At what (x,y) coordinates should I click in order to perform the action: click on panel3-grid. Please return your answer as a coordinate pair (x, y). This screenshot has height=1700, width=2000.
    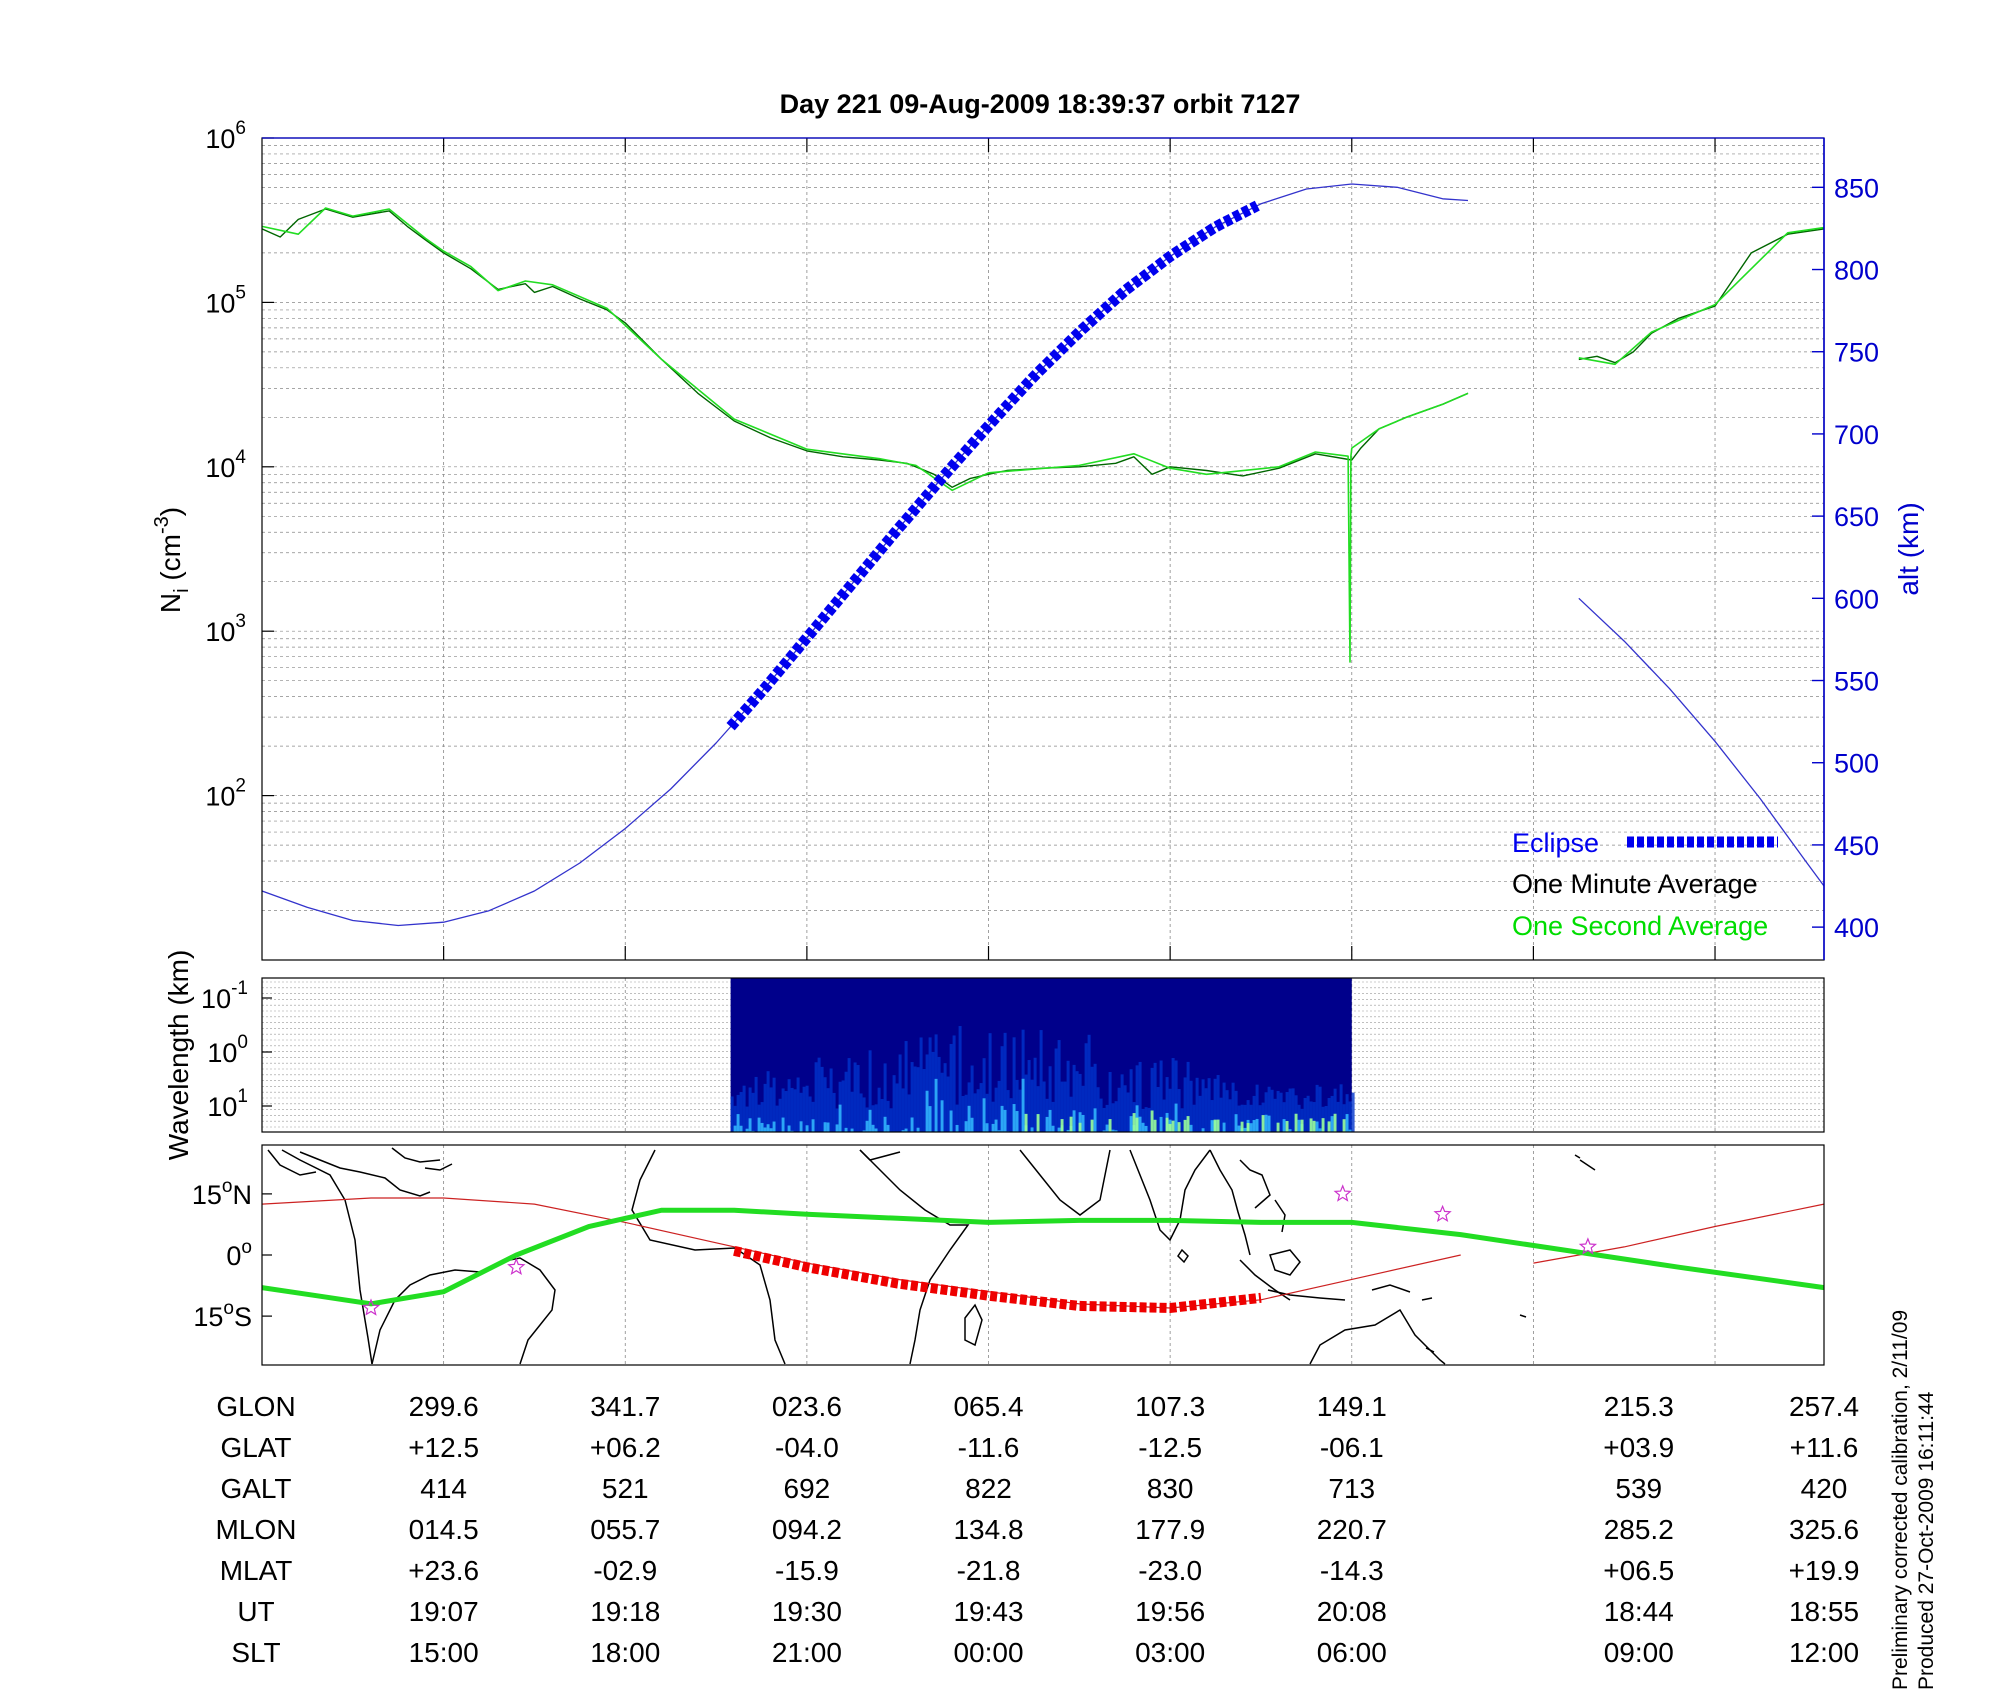
    Looking at the image, I should click on (1079, 1255).